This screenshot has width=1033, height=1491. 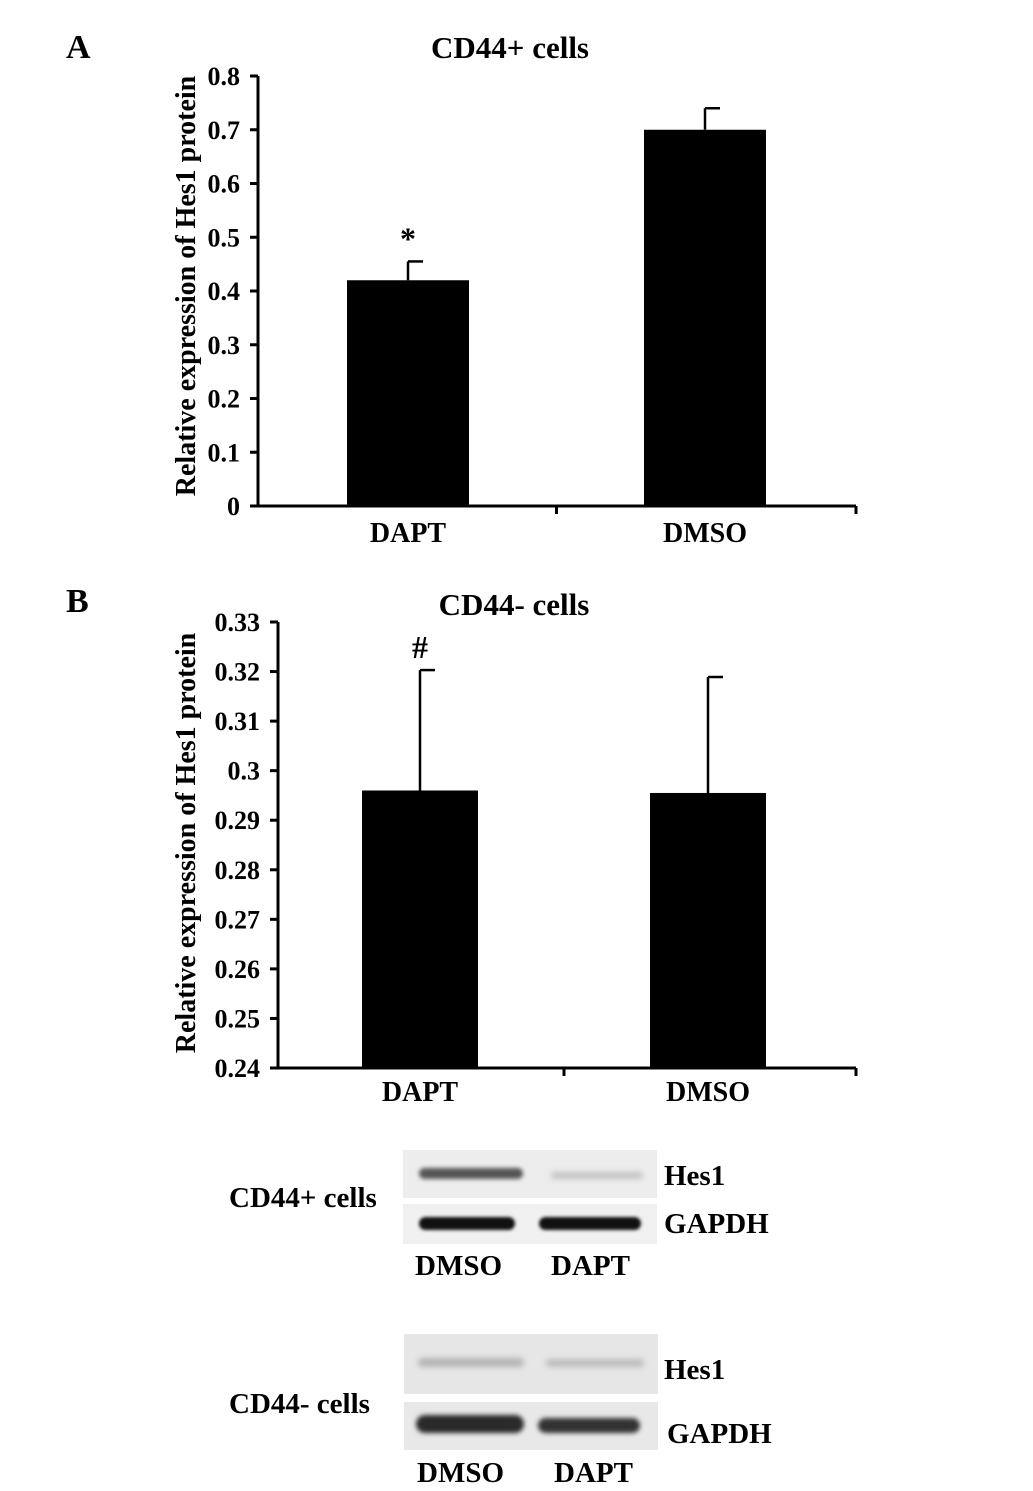 What do you see at coordinates (224, 291) in the screenshot?
I see `y-tick-label: 0.4` at bounding box center [224, 291].